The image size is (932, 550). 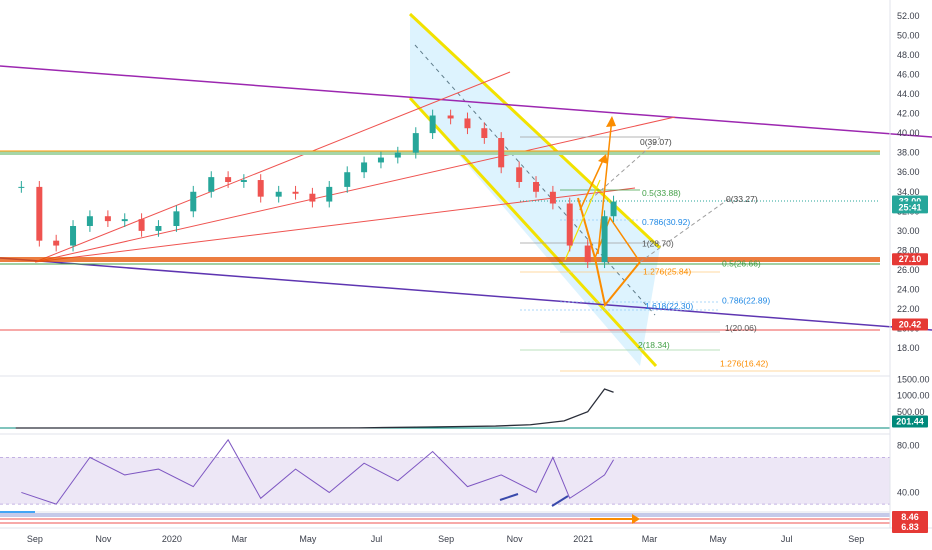 What do you see at coordinates (908, 55) in the screenshot?
I see `price-tick-label: 48.00` at bounding box center [908, 55].